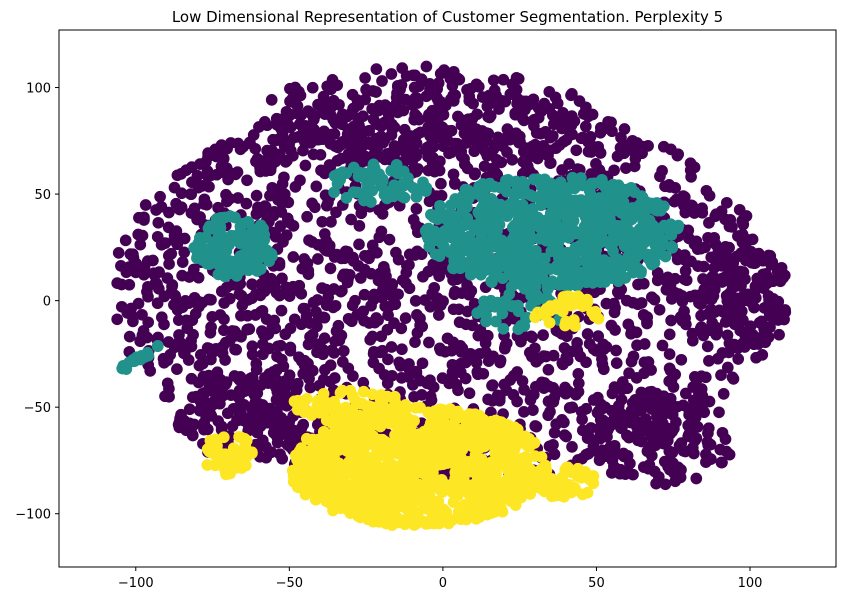  Describe the element at coordinates (596, 583) in the screenshot. I see `x-tick-label: 50` at that location.